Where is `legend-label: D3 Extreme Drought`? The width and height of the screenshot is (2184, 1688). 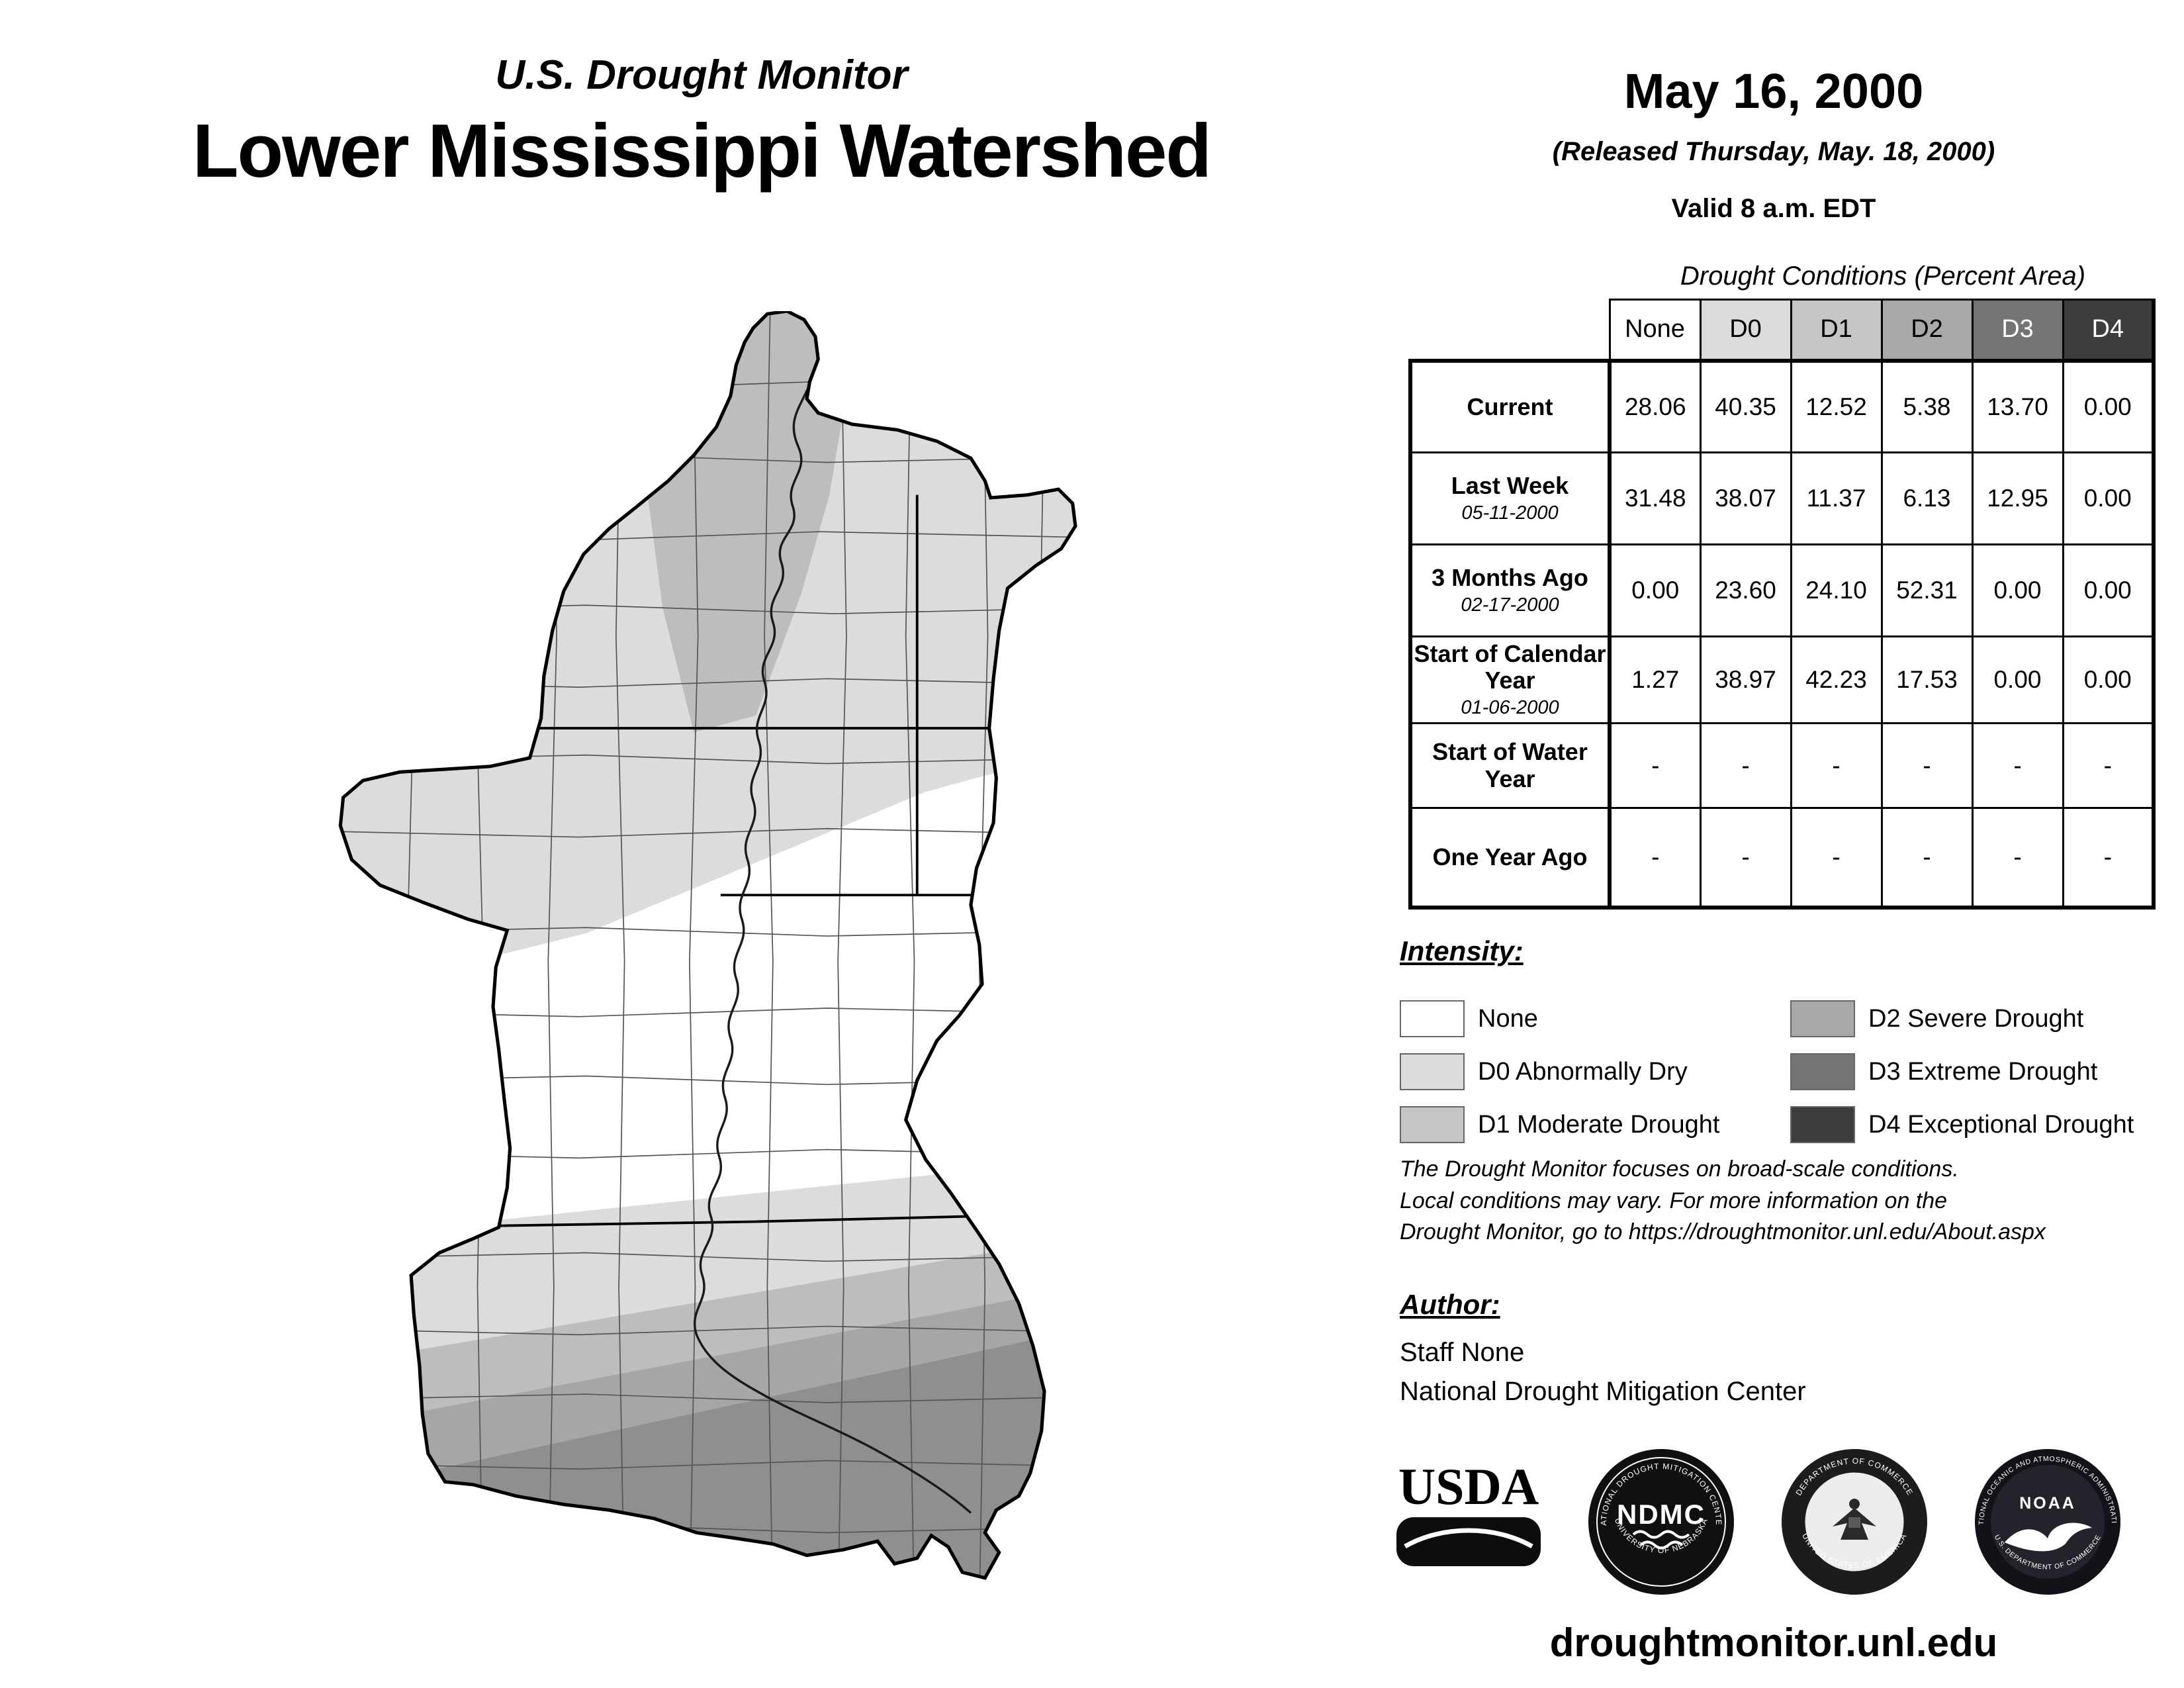
legend-label: D3 Extreme Drought is located at coordinates (1983, 1071).